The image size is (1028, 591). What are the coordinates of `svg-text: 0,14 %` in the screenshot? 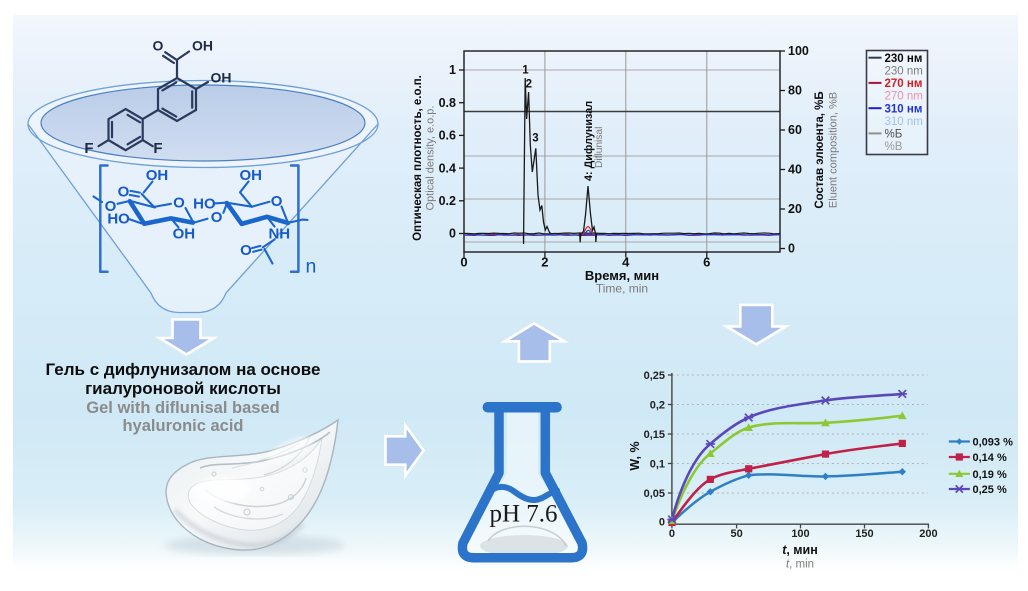 It's located at (990, 458).